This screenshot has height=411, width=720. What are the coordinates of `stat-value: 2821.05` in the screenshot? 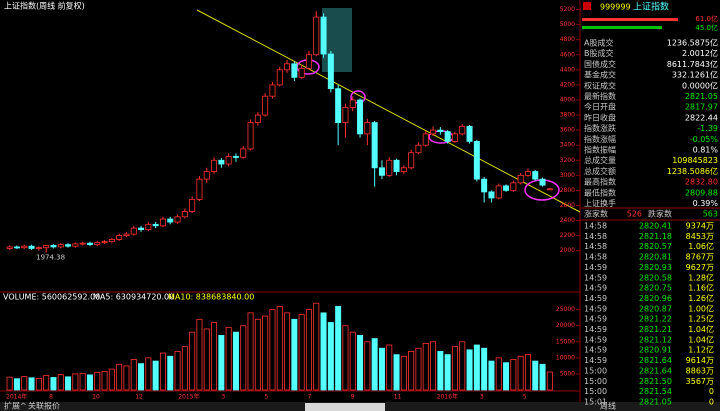 It's located at (701, 96).